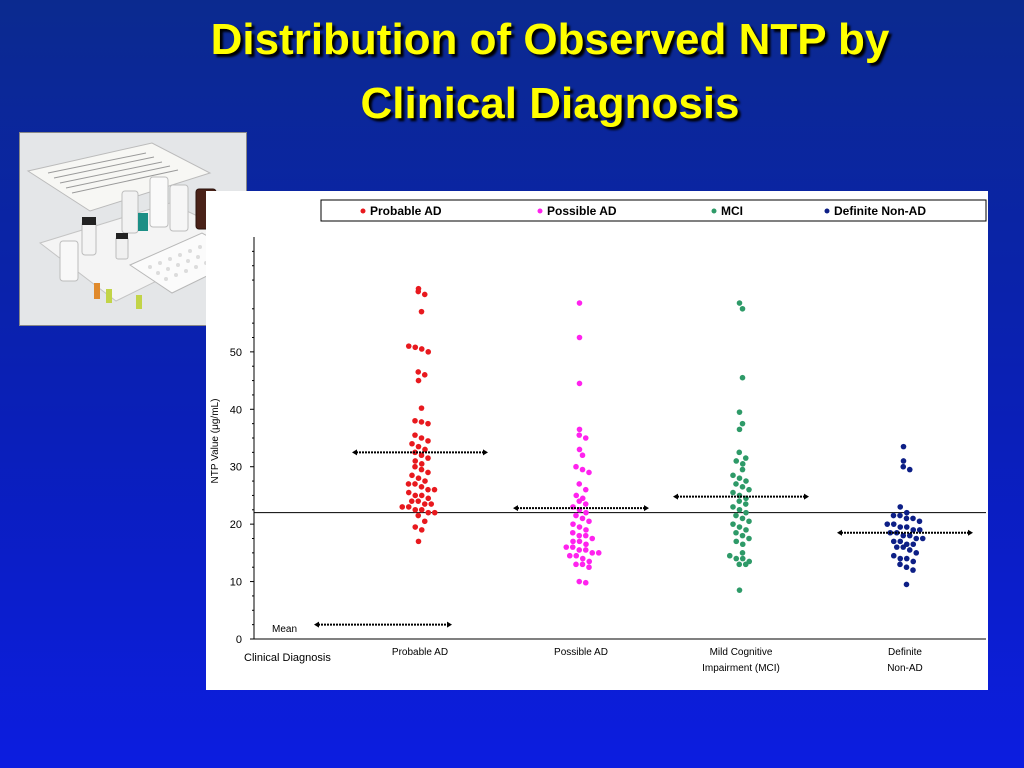 The width and height of the screenshot is (1024, 768). What do you see at coordinates (236, 525) in the screenshot?
I see `y-tick-label-20: 20` at bounding box center [236, 525].